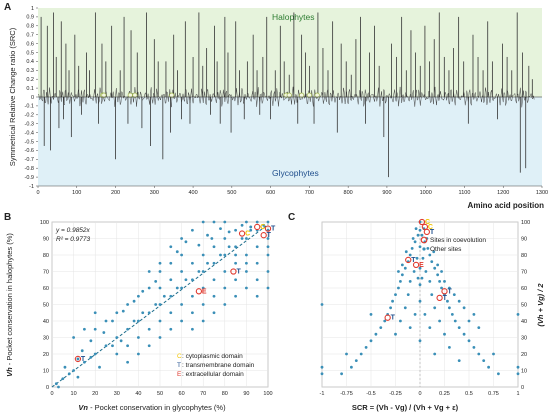 Image resolution: width=550 pixels, height=412 pixels. I want to click on y-tick-label: 60, so click(46, 289).